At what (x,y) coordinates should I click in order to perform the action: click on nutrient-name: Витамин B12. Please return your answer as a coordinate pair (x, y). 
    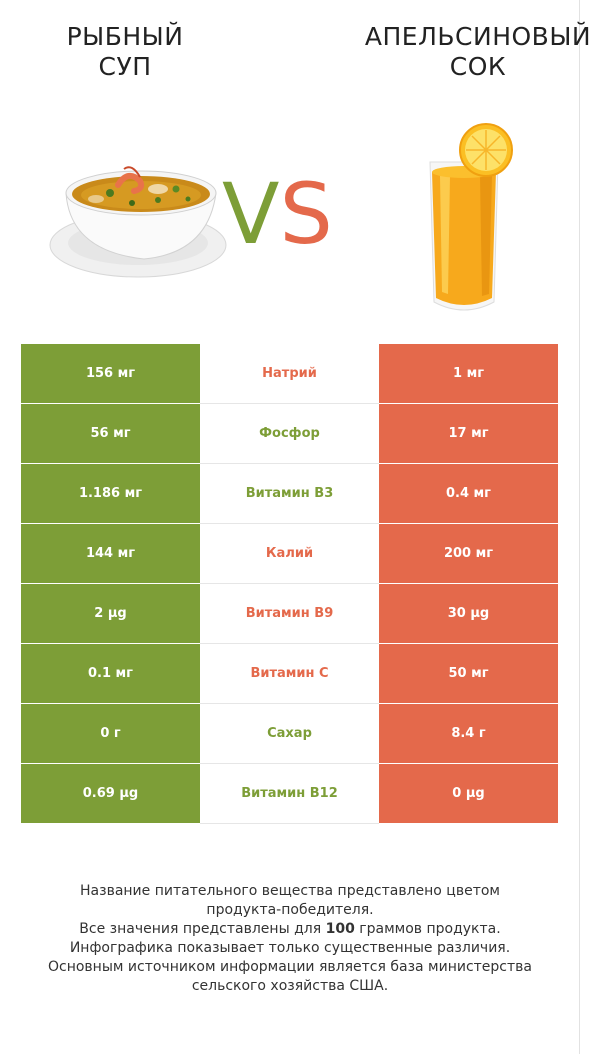
    Looking at the image, I should click on (289, 793).